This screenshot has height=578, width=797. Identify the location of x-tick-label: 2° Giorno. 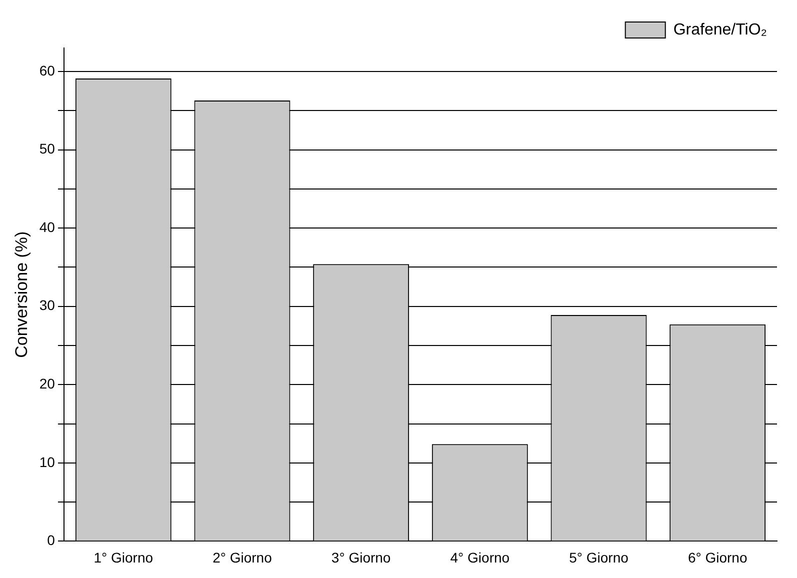
(242, 557).